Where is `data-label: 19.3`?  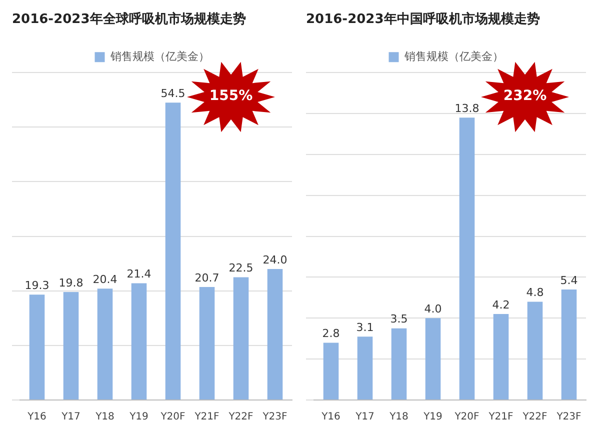 data-label: 19.3 is located at coordinates (37, 285).